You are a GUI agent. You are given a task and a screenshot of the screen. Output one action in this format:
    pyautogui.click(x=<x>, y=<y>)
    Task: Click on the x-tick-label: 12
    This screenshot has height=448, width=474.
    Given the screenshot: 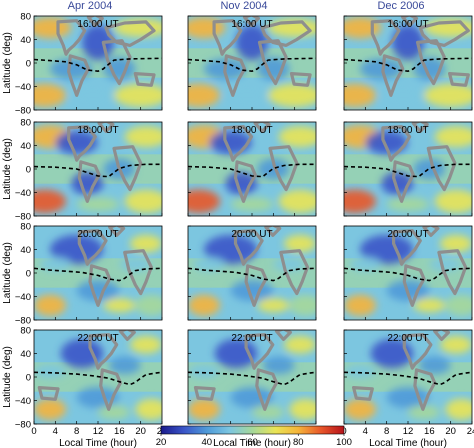 What is the action you would take?
    pyautogui.click(x=408, y=431)
    